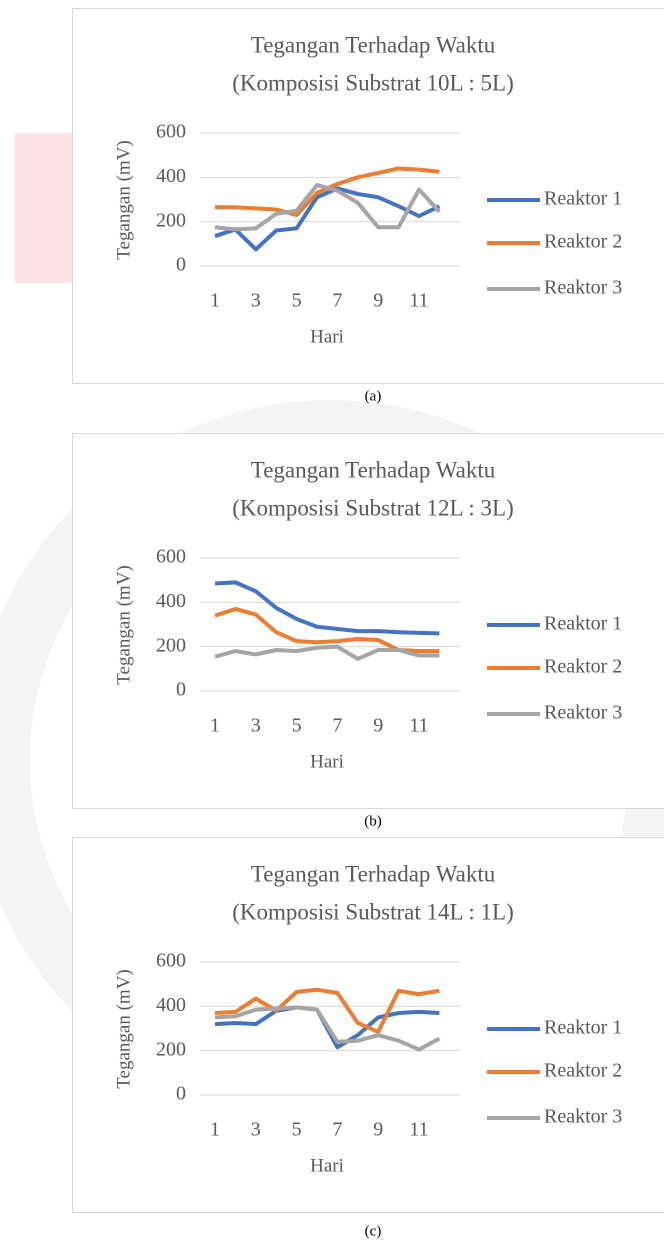 The image size is (664, 1243). Describe the element at coordinates (373, 396) in the screenshot. I see `caption: (a)` at that location.